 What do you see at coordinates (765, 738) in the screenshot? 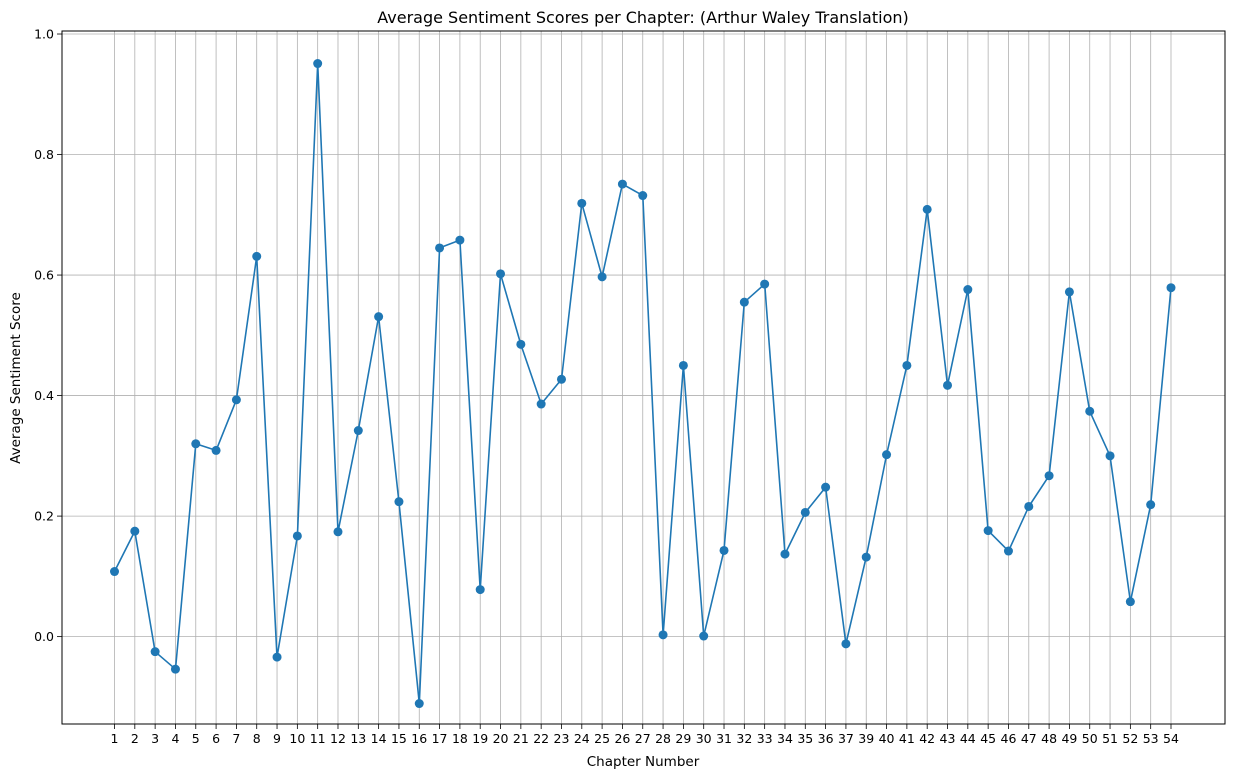
I see `x-tick-label: 33` at bounding box center [765, 738].